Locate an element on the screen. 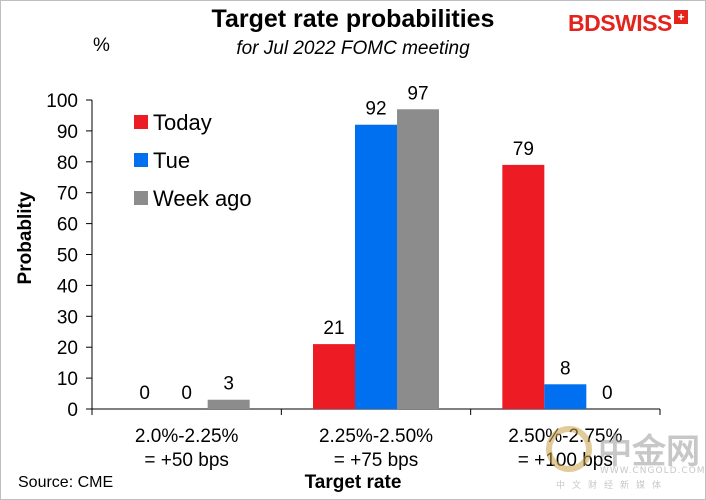 The image size is (706, 500). y-tick-label: 10 is located at coordinates (67, 379).